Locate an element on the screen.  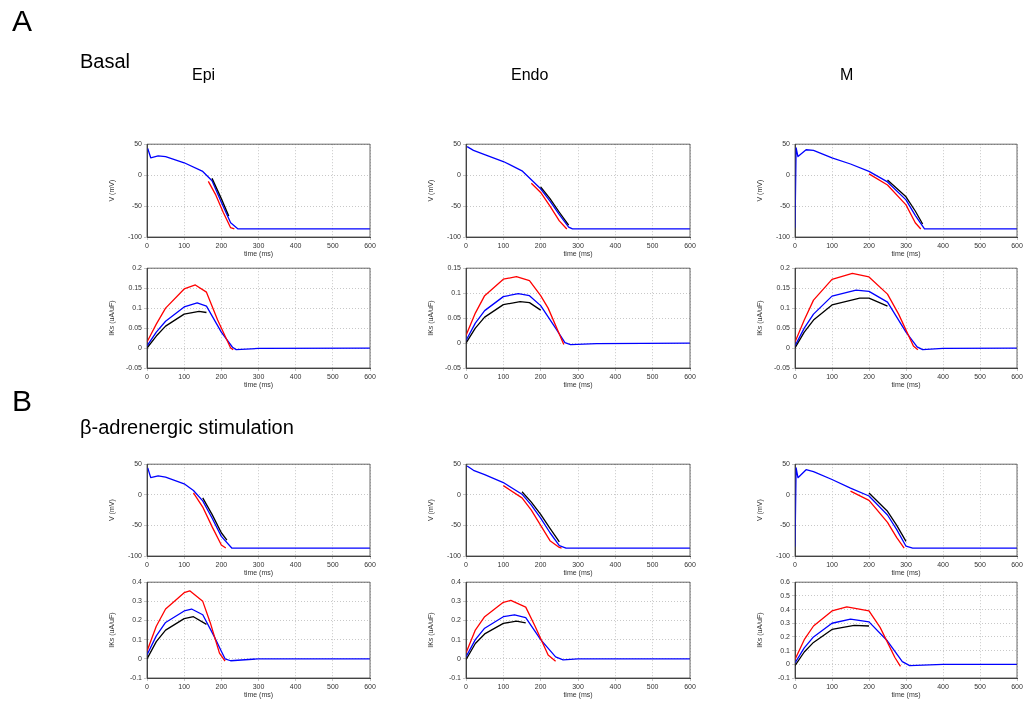
text: β-adrenergic stimulation is located at coordinates (187, 427).